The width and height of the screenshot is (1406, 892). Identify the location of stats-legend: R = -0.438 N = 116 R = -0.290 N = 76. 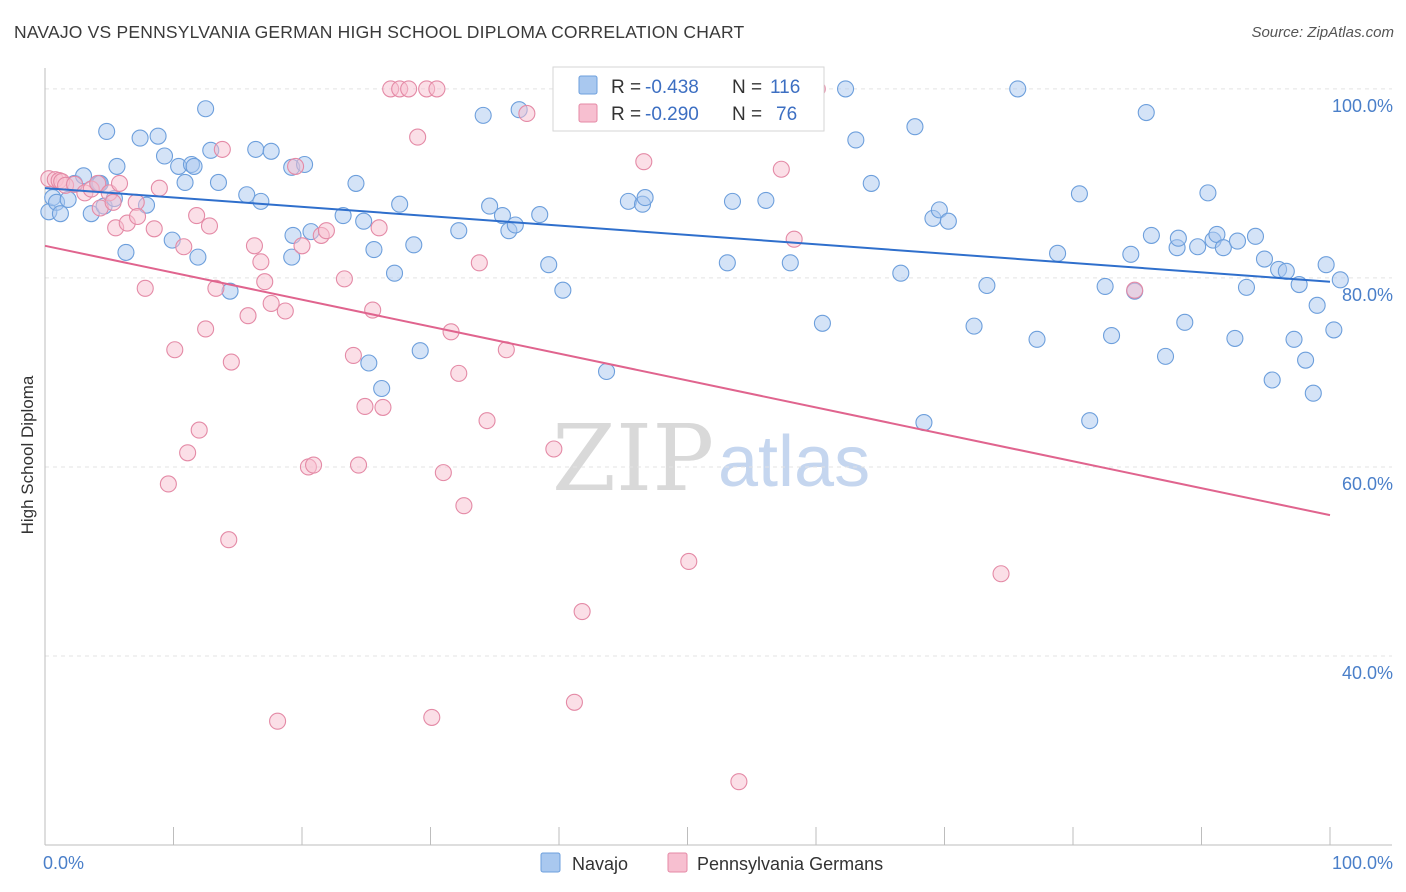
(688, 99).